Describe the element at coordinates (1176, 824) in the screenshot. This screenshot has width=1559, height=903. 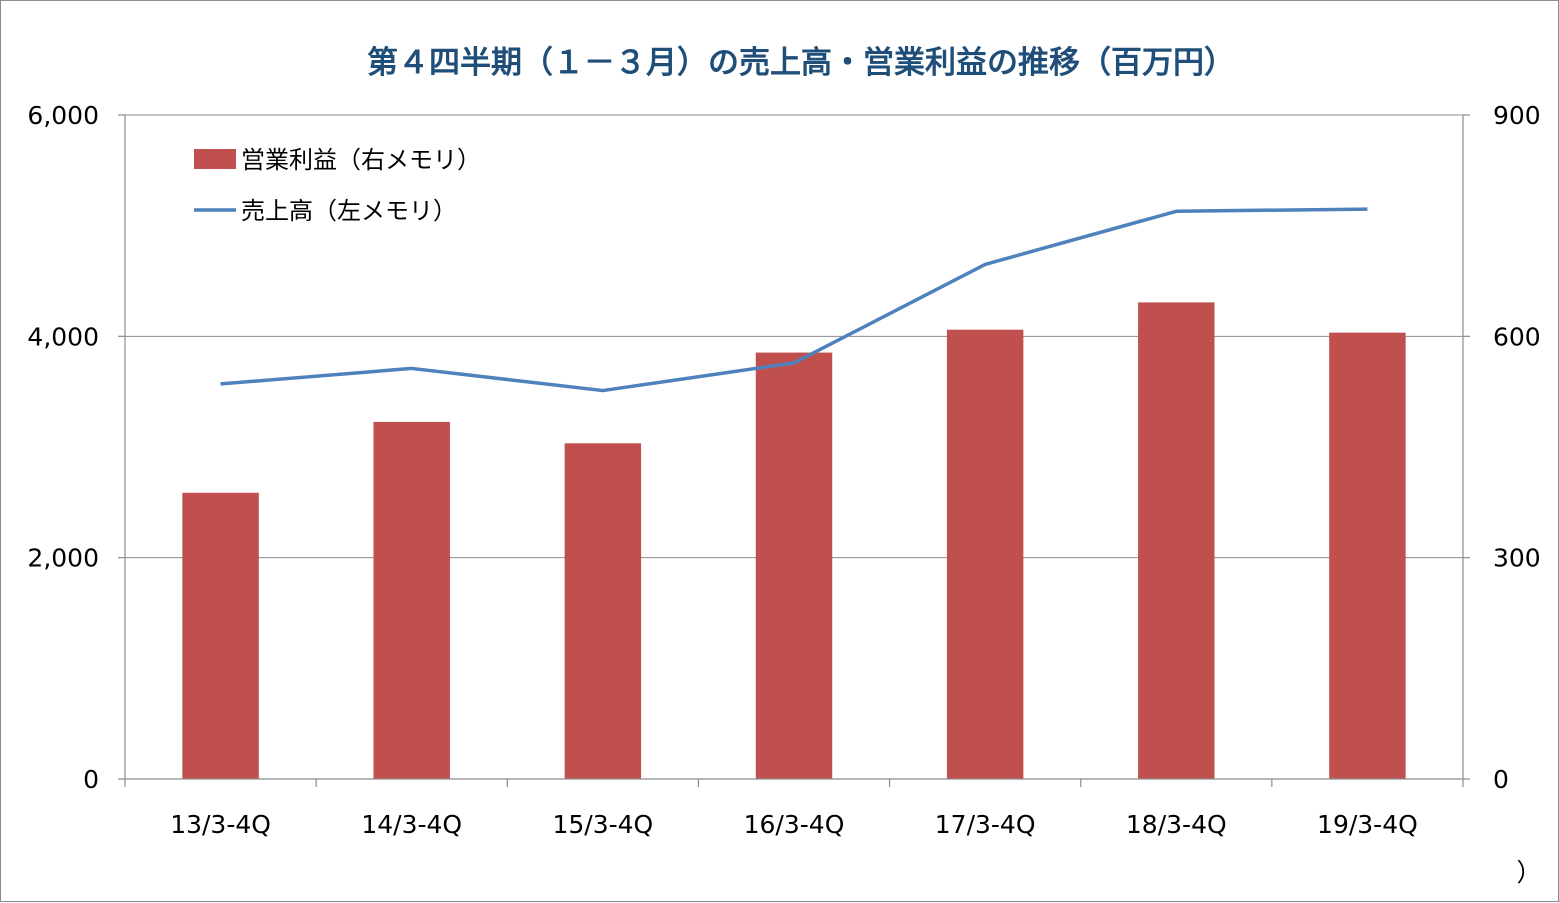
I see `x-tick-label: 18/3-4Q` at that location.